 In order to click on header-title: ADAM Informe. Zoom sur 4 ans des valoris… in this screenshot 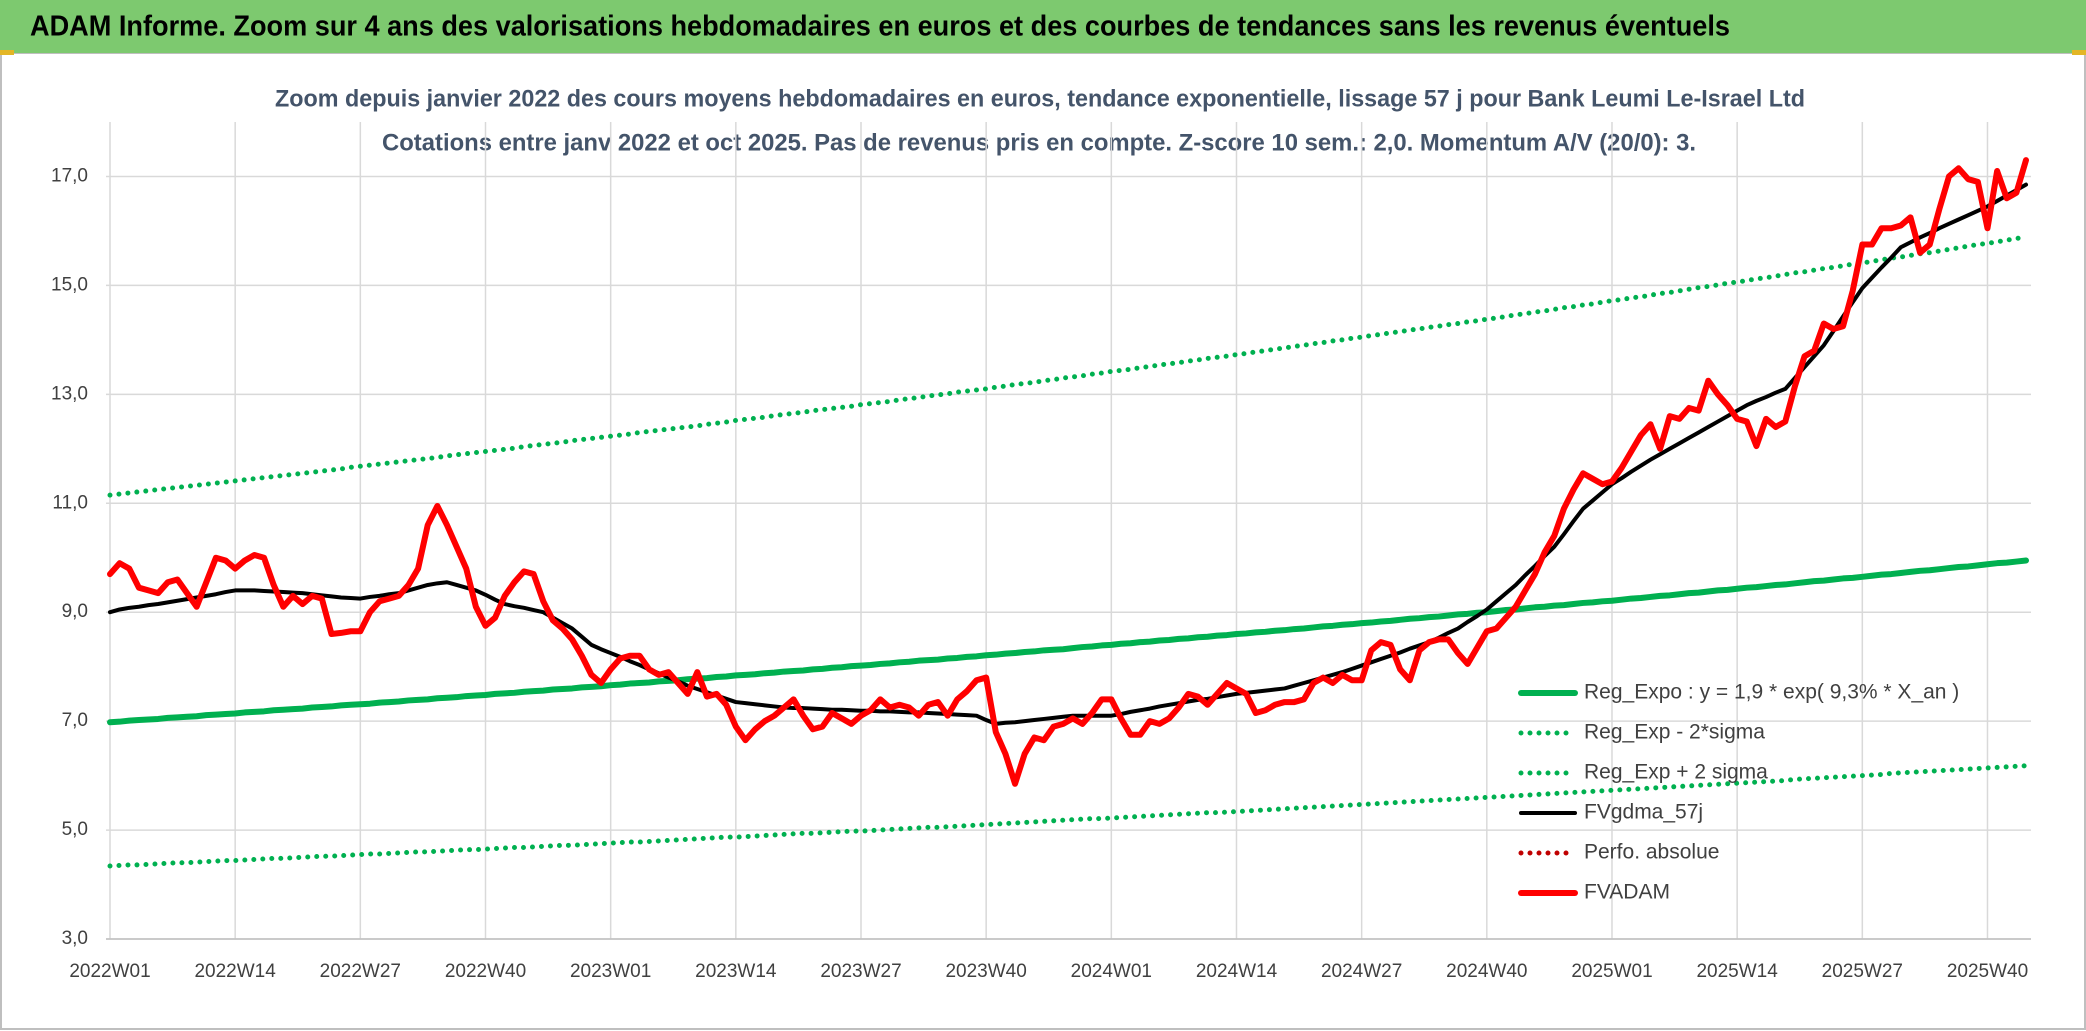, I will do `click(880, 27)`.